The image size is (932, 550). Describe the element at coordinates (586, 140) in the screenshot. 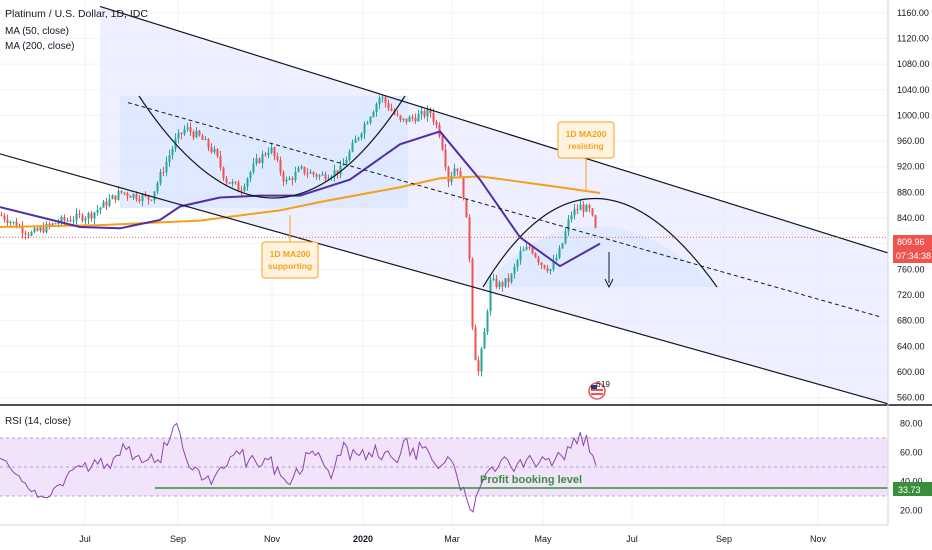

I see `callout-ma200-resisting: 1D MA200 resisting` at that location.